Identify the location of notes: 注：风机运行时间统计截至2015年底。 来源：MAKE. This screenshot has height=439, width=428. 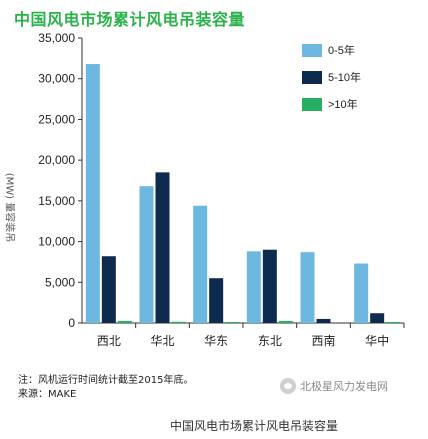
(105, 388).